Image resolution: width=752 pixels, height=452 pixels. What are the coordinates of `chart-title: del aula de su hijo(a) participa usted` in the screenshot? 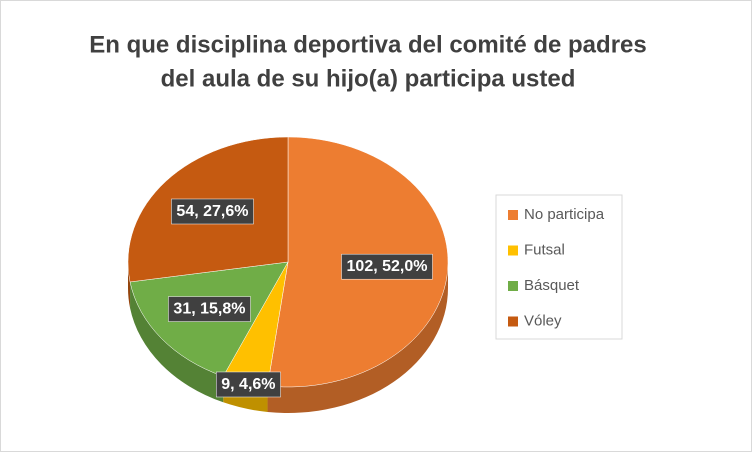 It's located at (368, 78).